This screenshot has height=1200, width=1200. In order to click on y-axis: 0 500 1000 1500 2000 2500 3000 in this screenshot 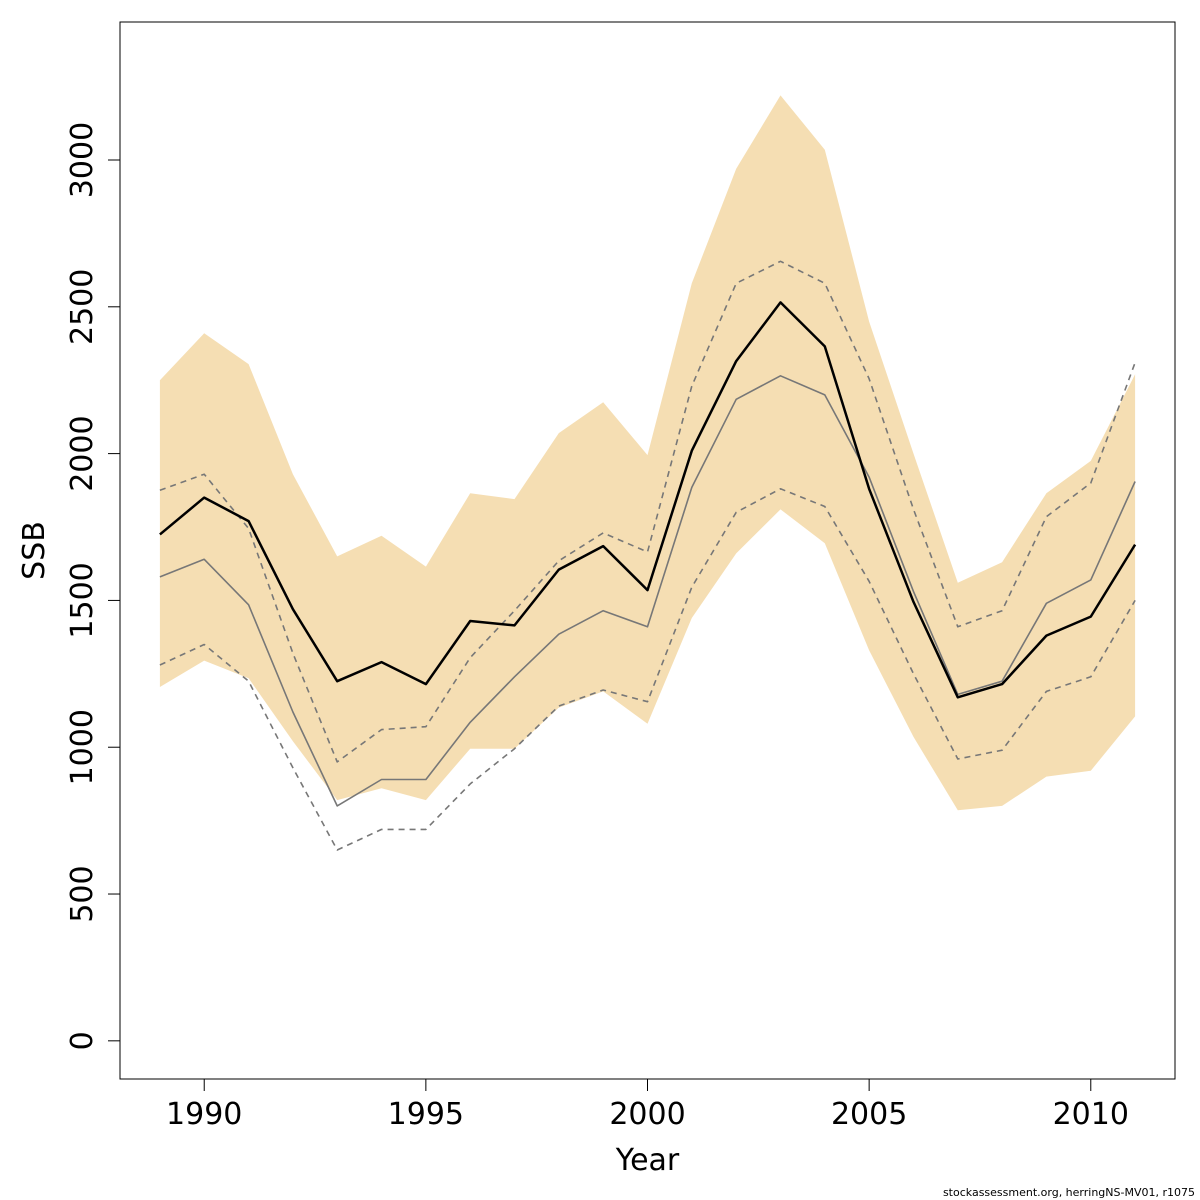, I will do `click(93, 586)`.